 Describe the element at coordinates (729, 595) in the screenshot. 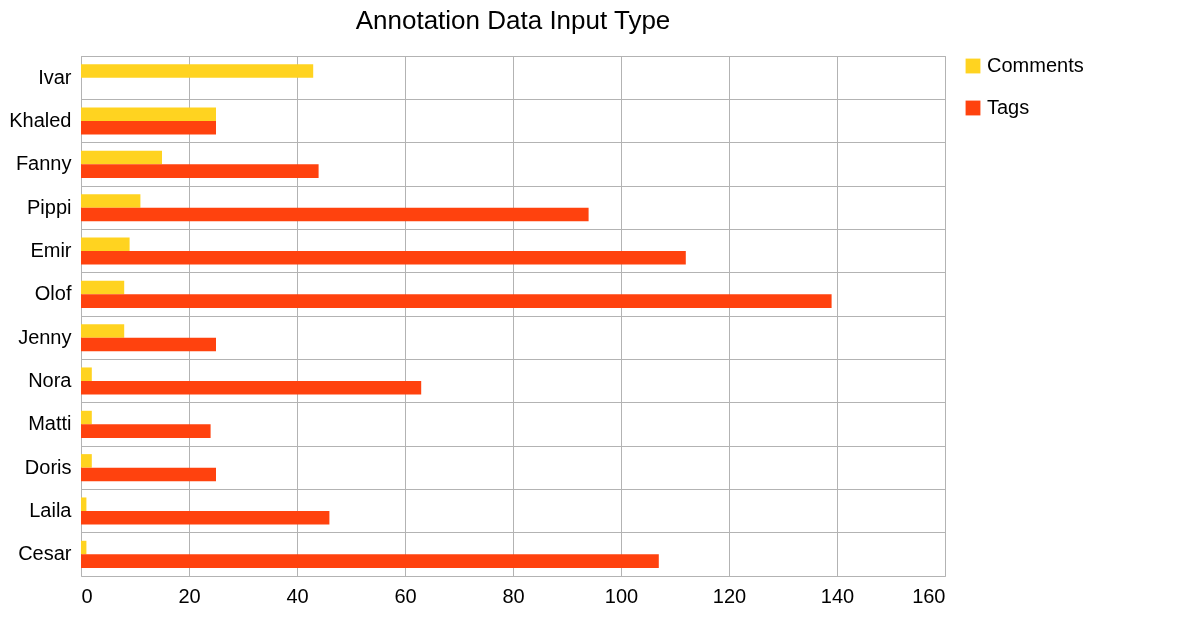

I see `x-tick-label: 120` at that location.